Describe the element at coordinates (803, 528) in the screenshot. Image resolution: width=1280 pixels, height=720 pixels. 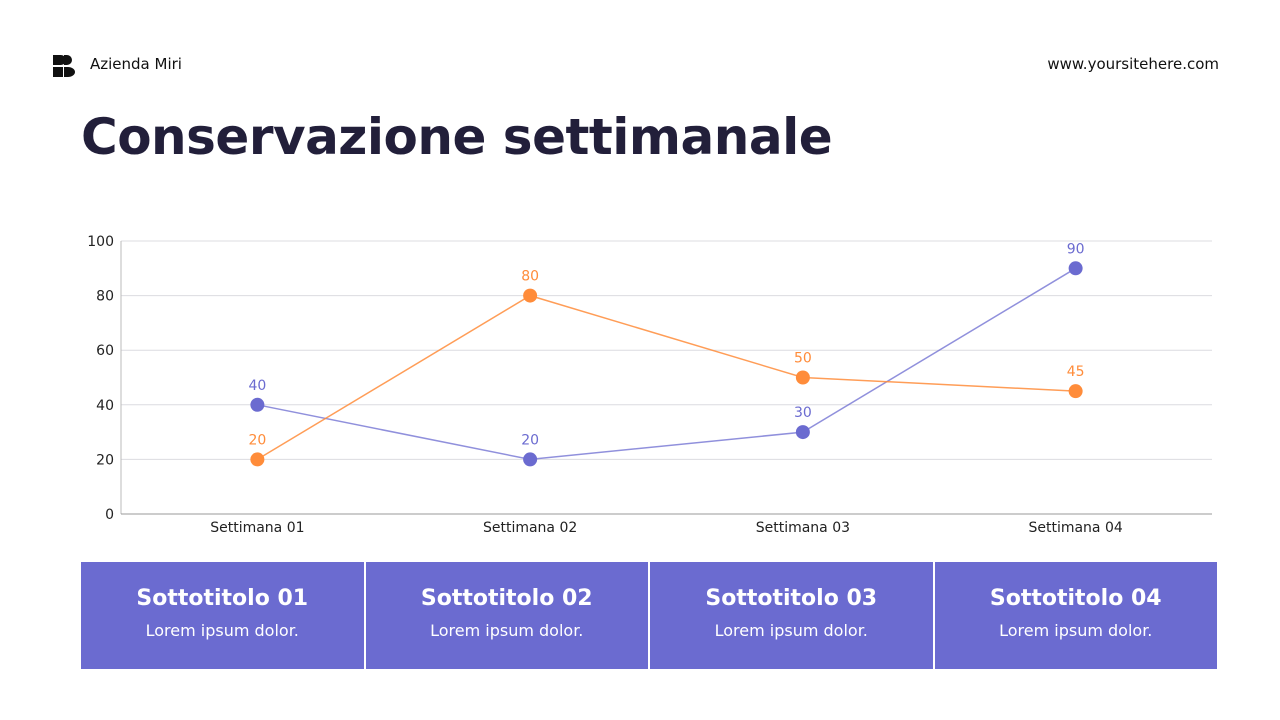
I see `x-tick-label: Settimana 03` at that location.